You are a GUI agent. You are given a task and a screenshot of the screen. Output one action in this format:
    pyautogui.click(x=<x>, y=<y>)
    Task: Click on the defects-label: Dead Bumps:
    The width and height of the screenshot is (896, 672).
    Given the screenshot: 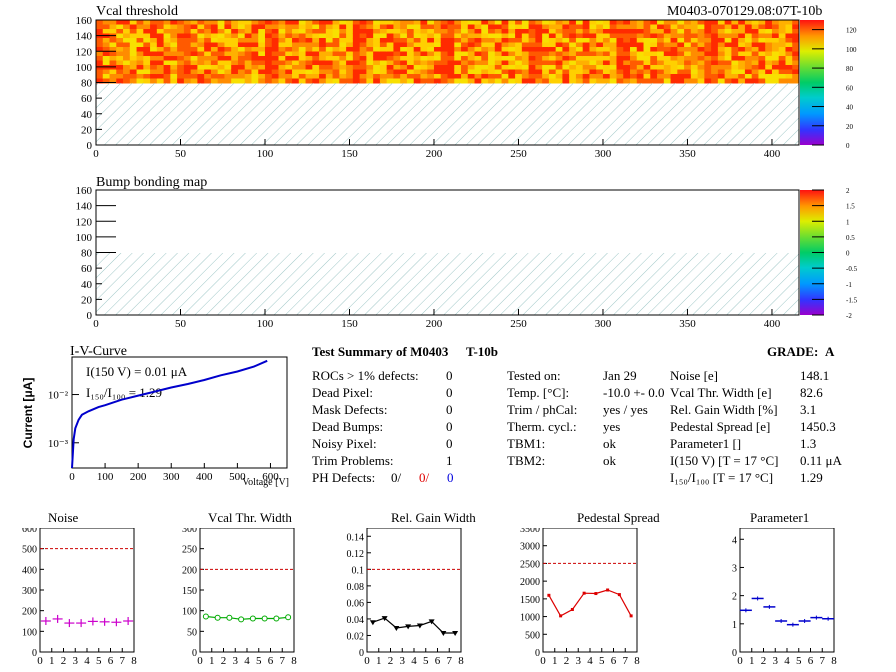 What is the action you would take?
    pyautogui.click(x=348, y=426)
    